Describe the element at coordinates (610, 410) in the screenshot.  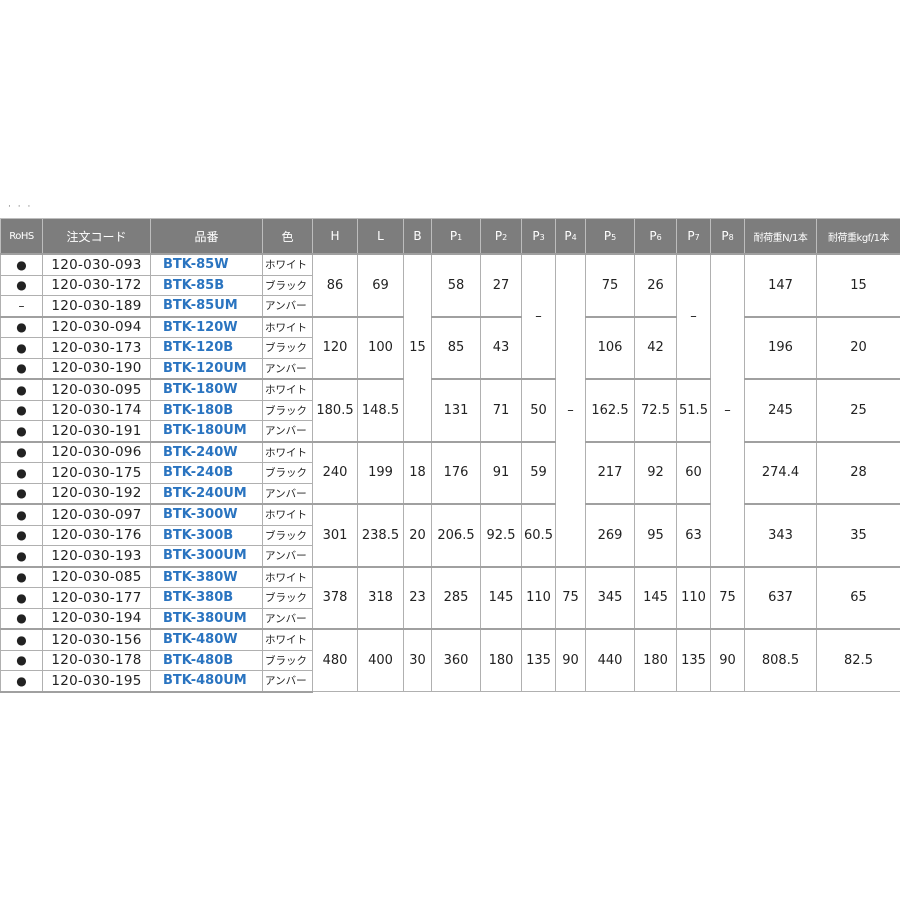
I see `spec-p5: 162.5` at that location.